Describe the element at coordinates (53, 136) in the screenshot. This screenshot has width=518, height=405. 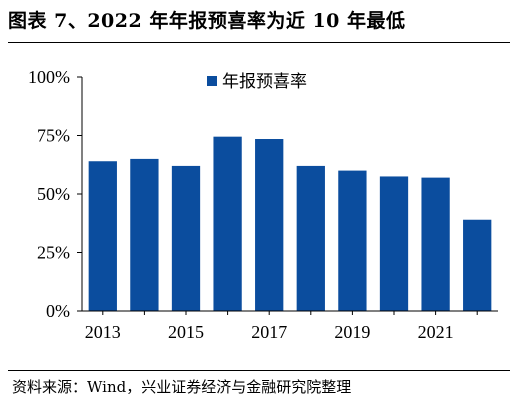
I see `y-tick-label: 75%` at that location.